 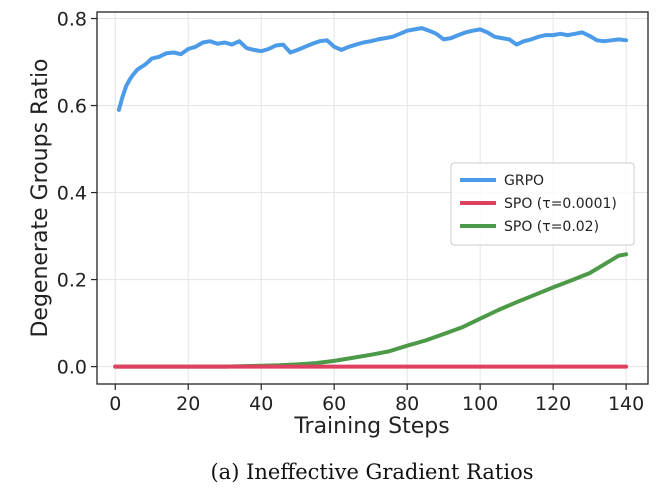 What do you see at coordinates (524, 181) in the screenshot?
I see `legend-label-grpo: GRPO` at bounding box center [524, 181].